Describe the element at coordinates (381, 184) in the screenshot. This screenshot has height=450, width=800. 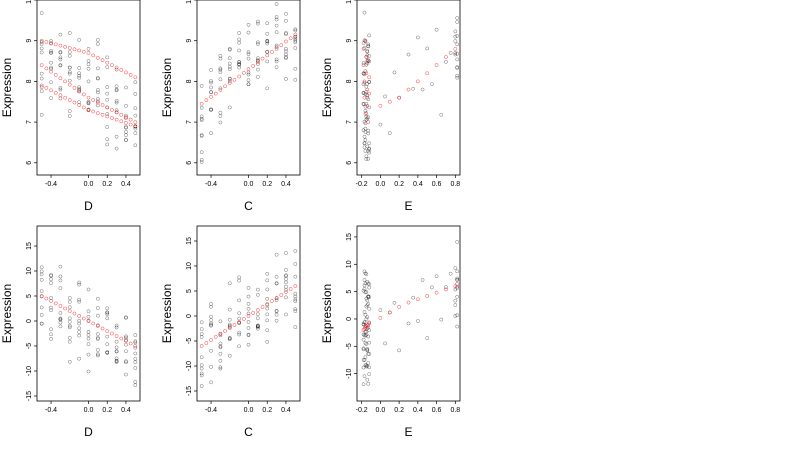
I see `x-tick-label: 0.0` at that location.